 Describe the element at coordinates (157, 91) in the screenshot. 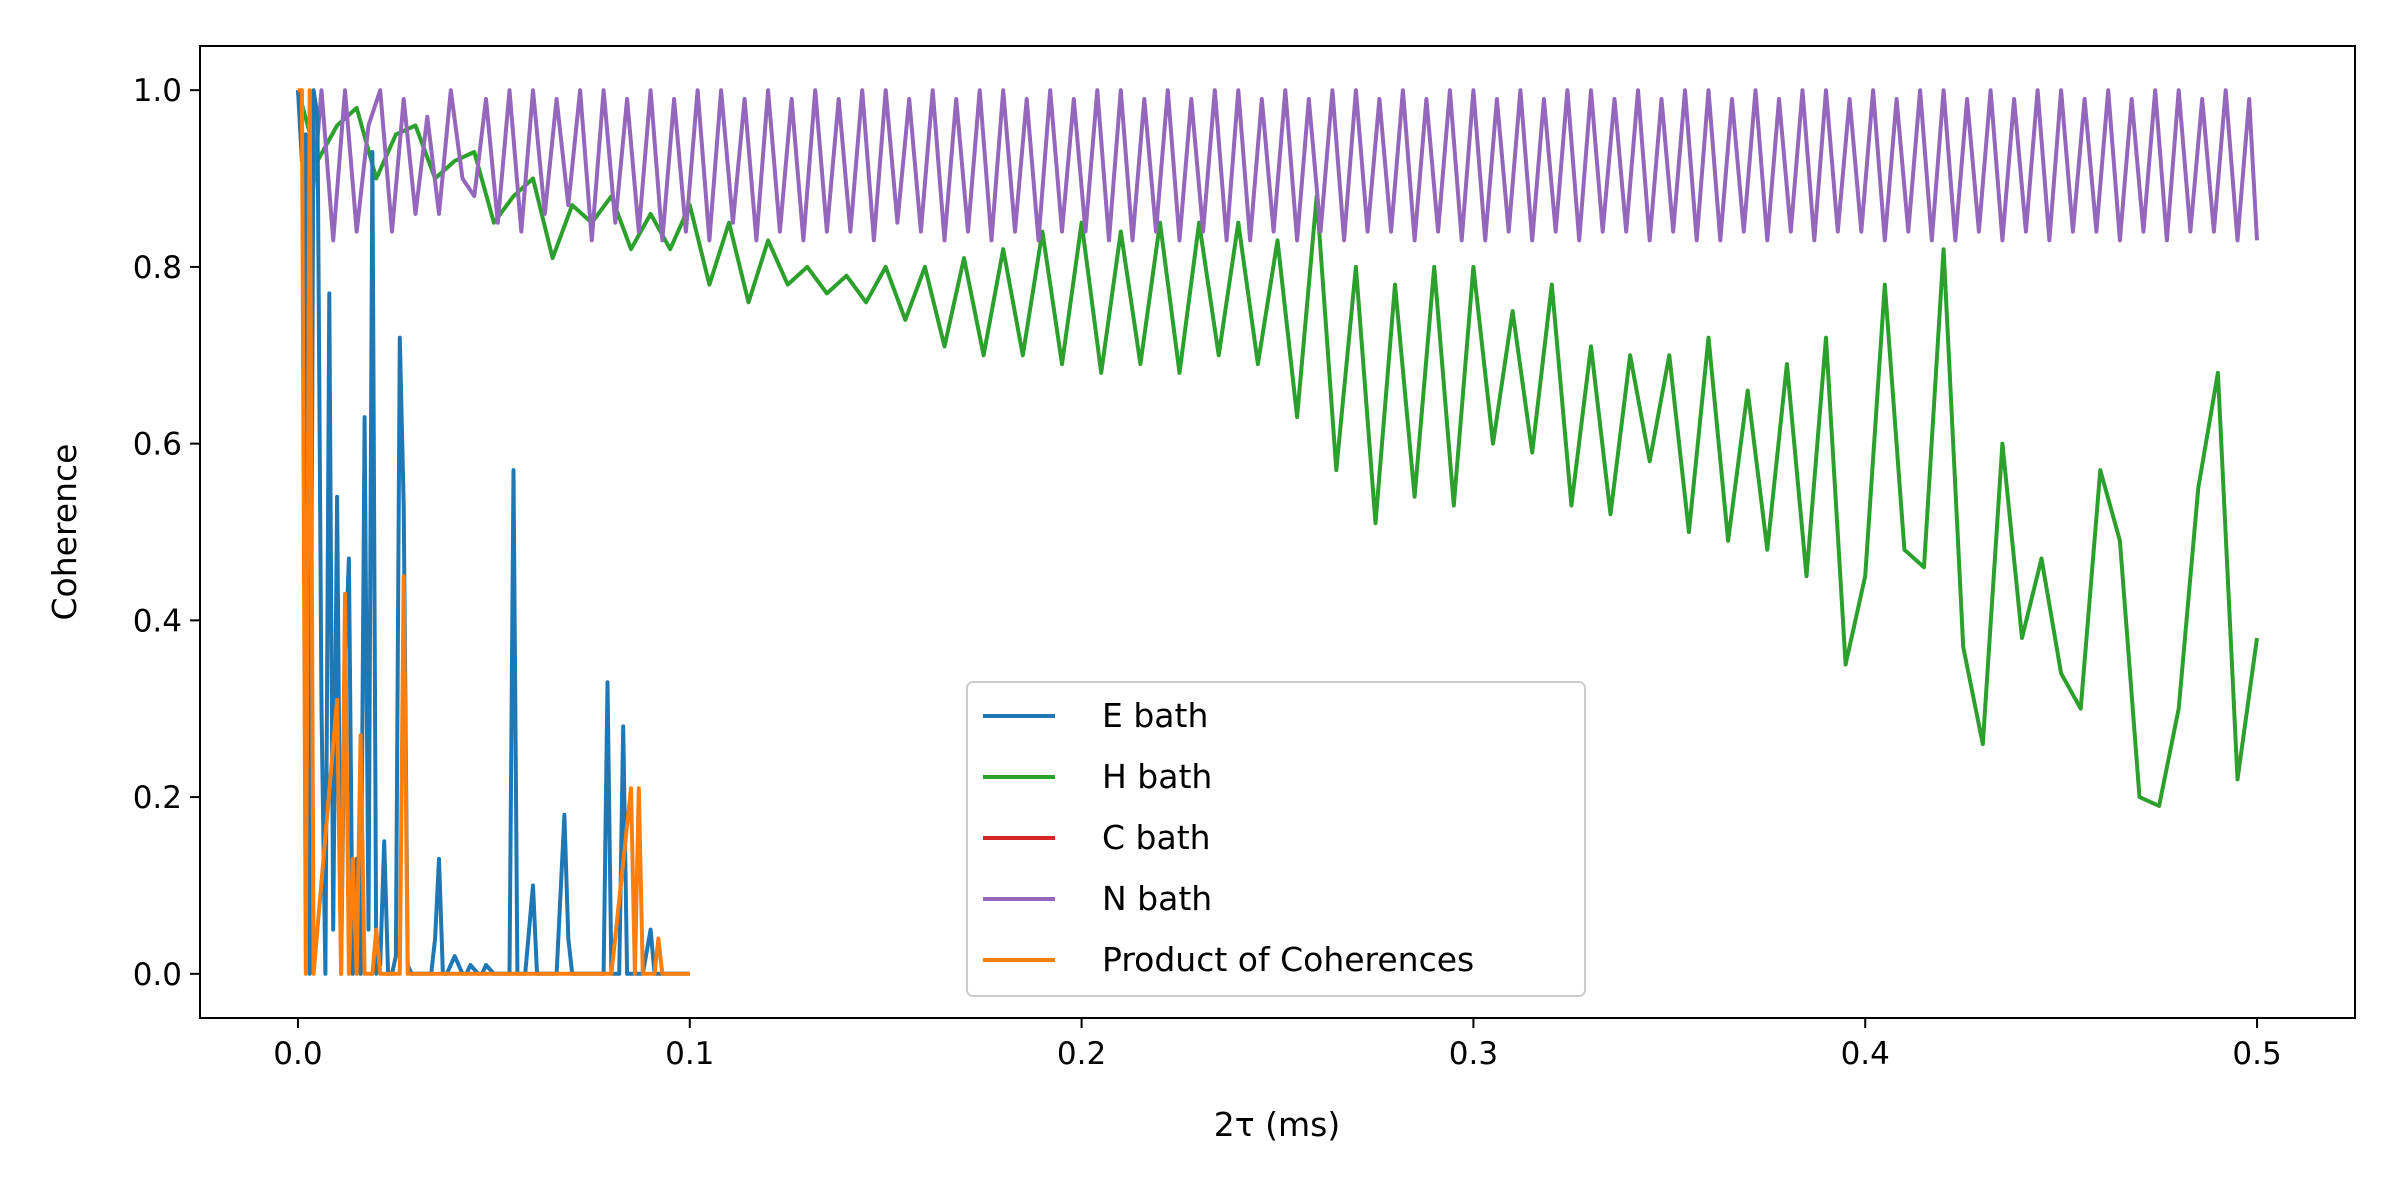

I see `y-tick-label: 1.0` at that location.